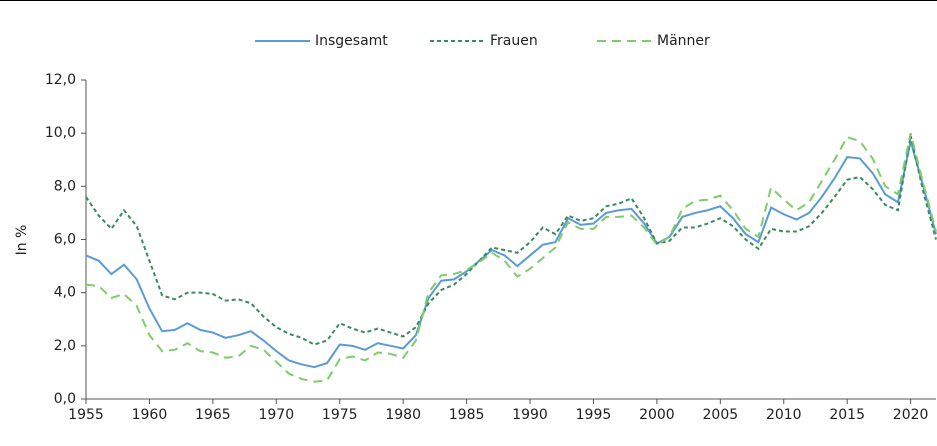 This screenshot has width=937, height=446. I want to click on legend-label: Insgesamt, so click(351, 41).